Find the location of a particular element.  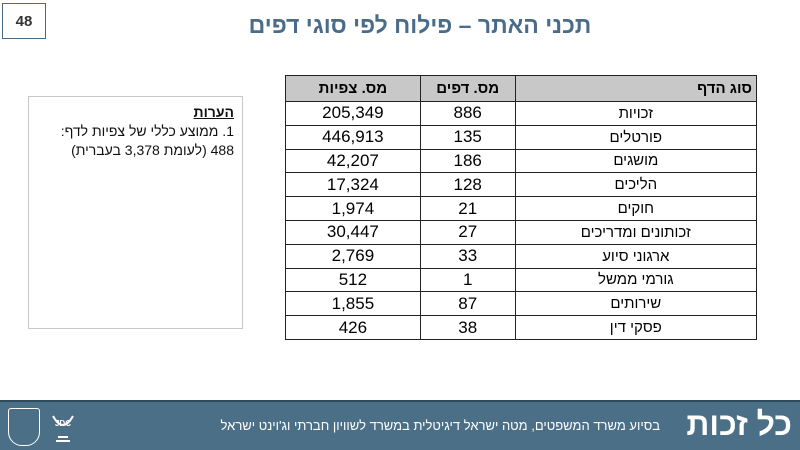

cell-views: 446,913 is located at coordinates (353, 137).